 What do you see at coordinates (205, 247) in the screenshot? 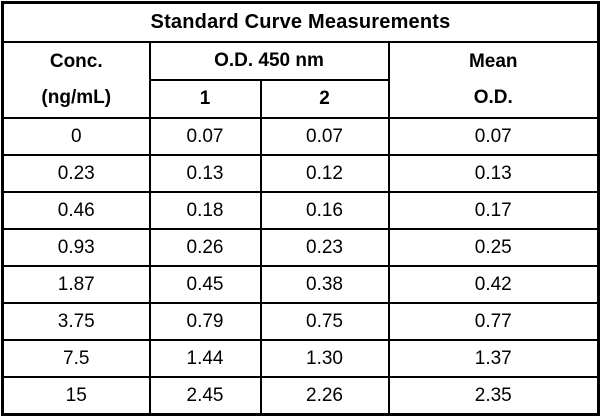
I see `cell-od-replicate-1: 0.26` at bounding box center [205, 247].